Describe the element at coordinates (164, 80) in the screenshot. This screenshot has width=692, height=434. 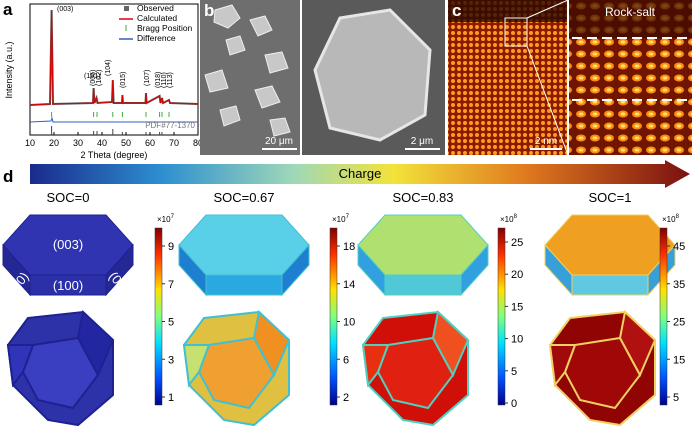
I see `peak-label: (110)` at that location.